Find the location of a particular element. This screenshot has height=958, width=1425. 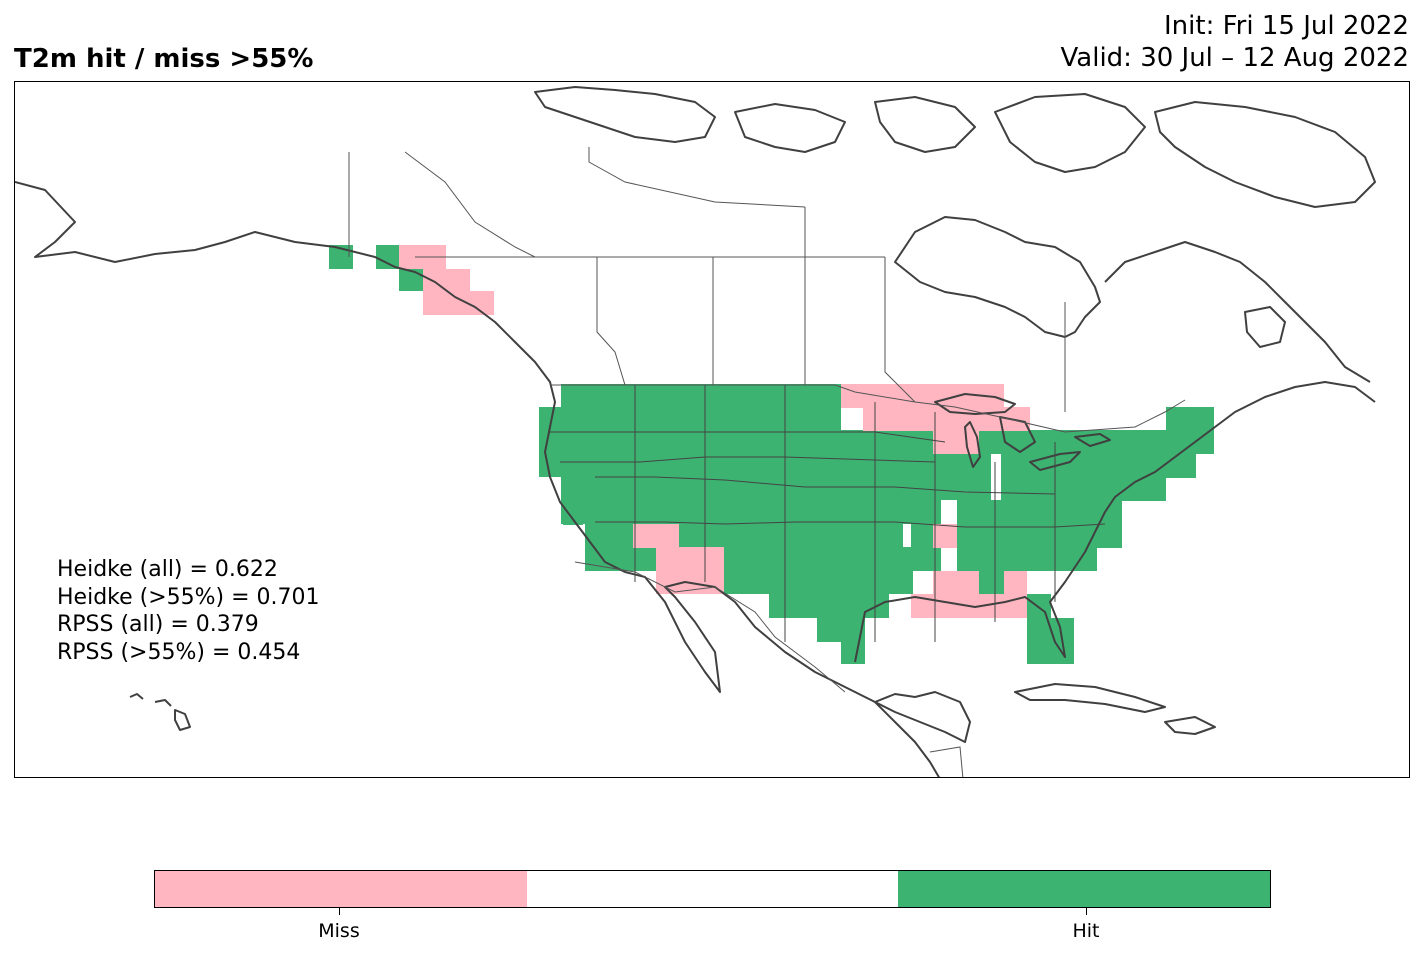

coastline-gulf is located at coordinates (1115, 522).